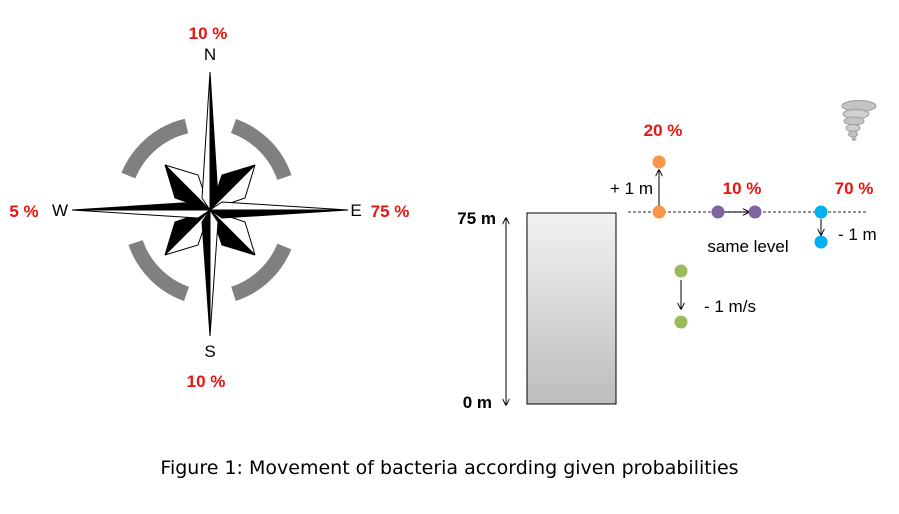 The width and height of the screenshot is (899, 514). I want to click on sinking-target-dot, so click(681, 322).